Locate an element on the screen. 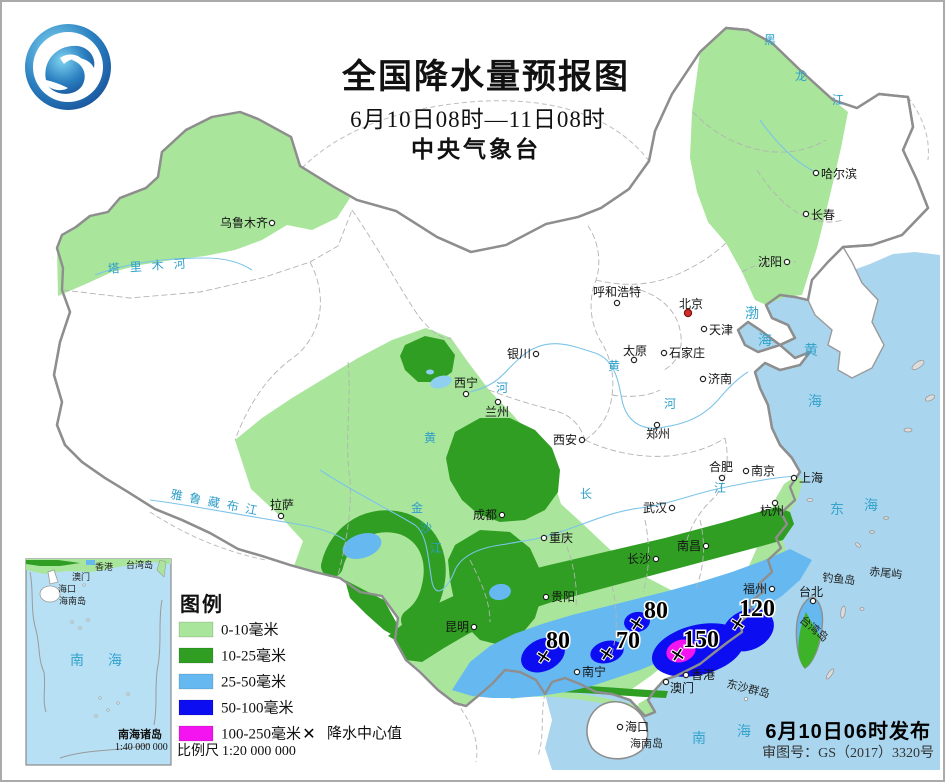 Image resolution: width=945 pixels, height=782 pixels. river-label: 江 is located at coordinates (720, 488).